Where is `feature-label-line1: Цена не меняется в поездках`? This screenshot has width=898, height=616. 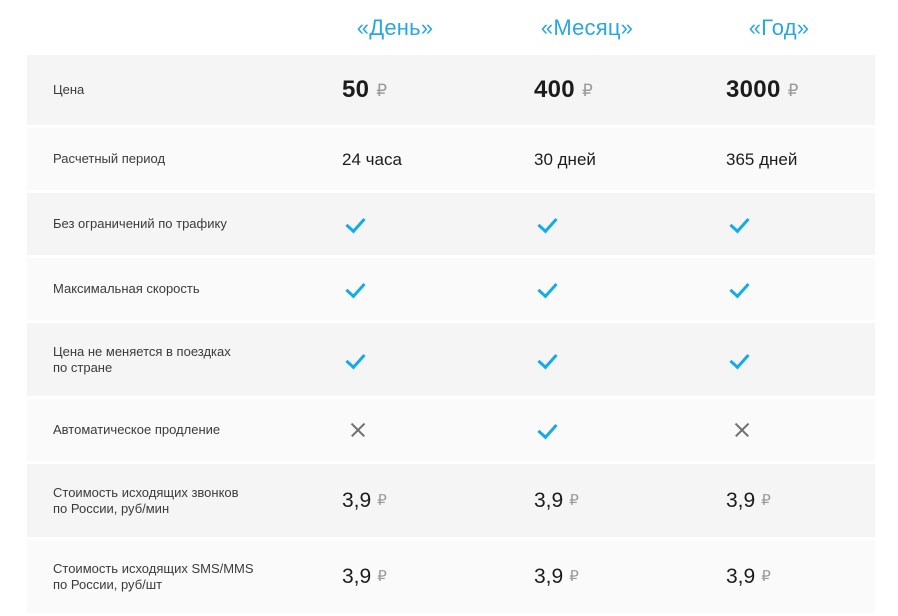
feature-label-line1: Цена не меняется в поездках is located at coordinates (142, 351).